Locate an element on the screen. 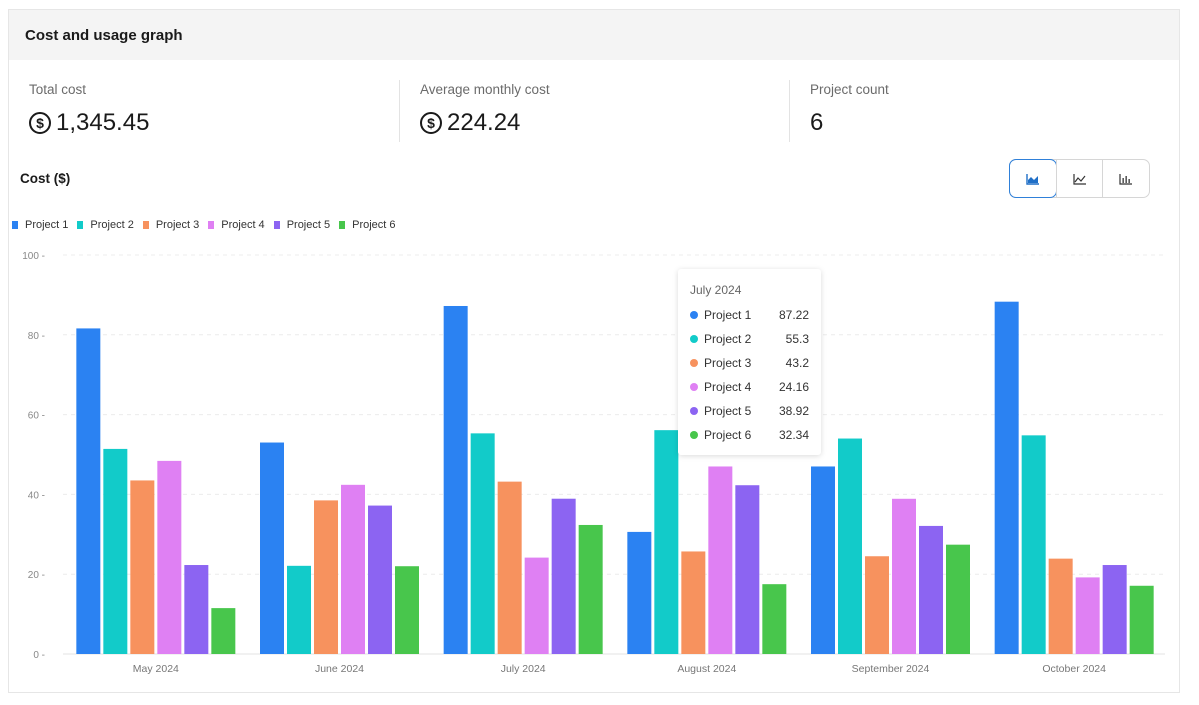 Image resolution: width=1199 pixels, height=705 pixels. stat-value: 6 is located at coordinates (994, 123).